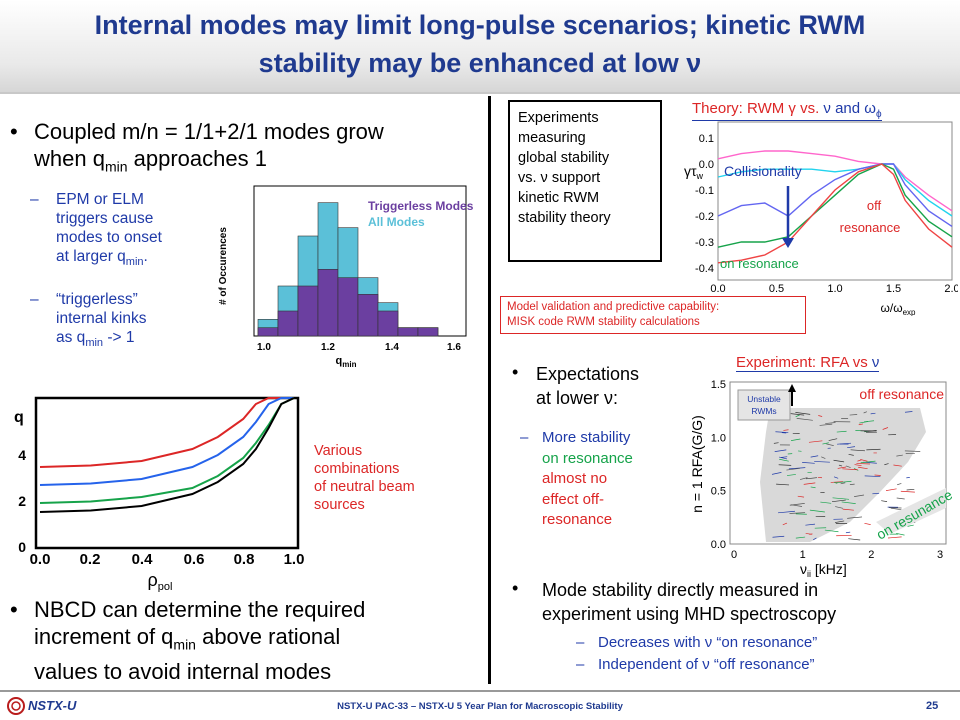  What do you see at coordinates (870, 227) in the screenshot?
I see `off-resonance-label-2: resonance` at bounding box center [870, 227].